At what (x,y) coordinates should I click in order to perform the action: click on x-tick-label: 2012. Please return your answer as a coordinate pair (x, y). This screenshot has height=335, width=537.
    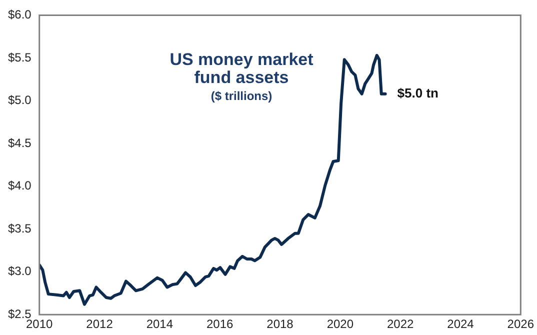
    Looking at the image, I should click on (100, 324).